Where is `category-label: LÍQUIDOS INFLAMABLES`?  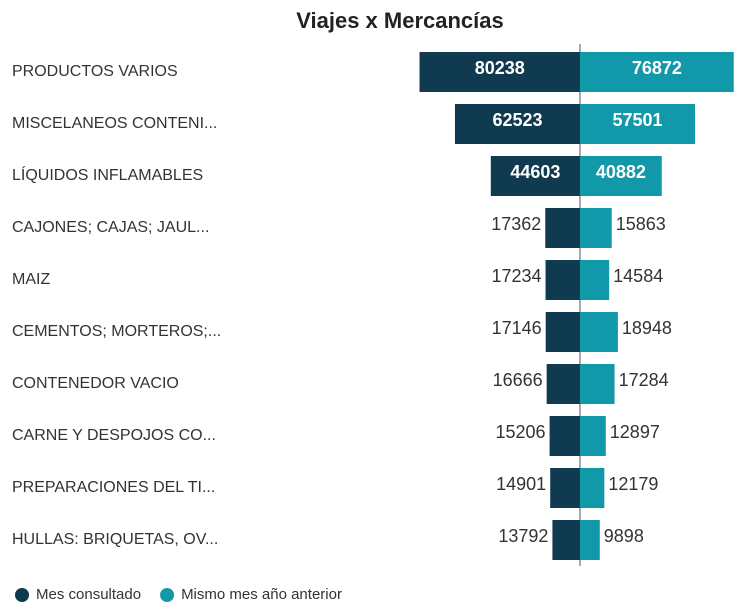 category-label: LÍQUIDOS INFLAMABLES is located at coordinates (107, 174).